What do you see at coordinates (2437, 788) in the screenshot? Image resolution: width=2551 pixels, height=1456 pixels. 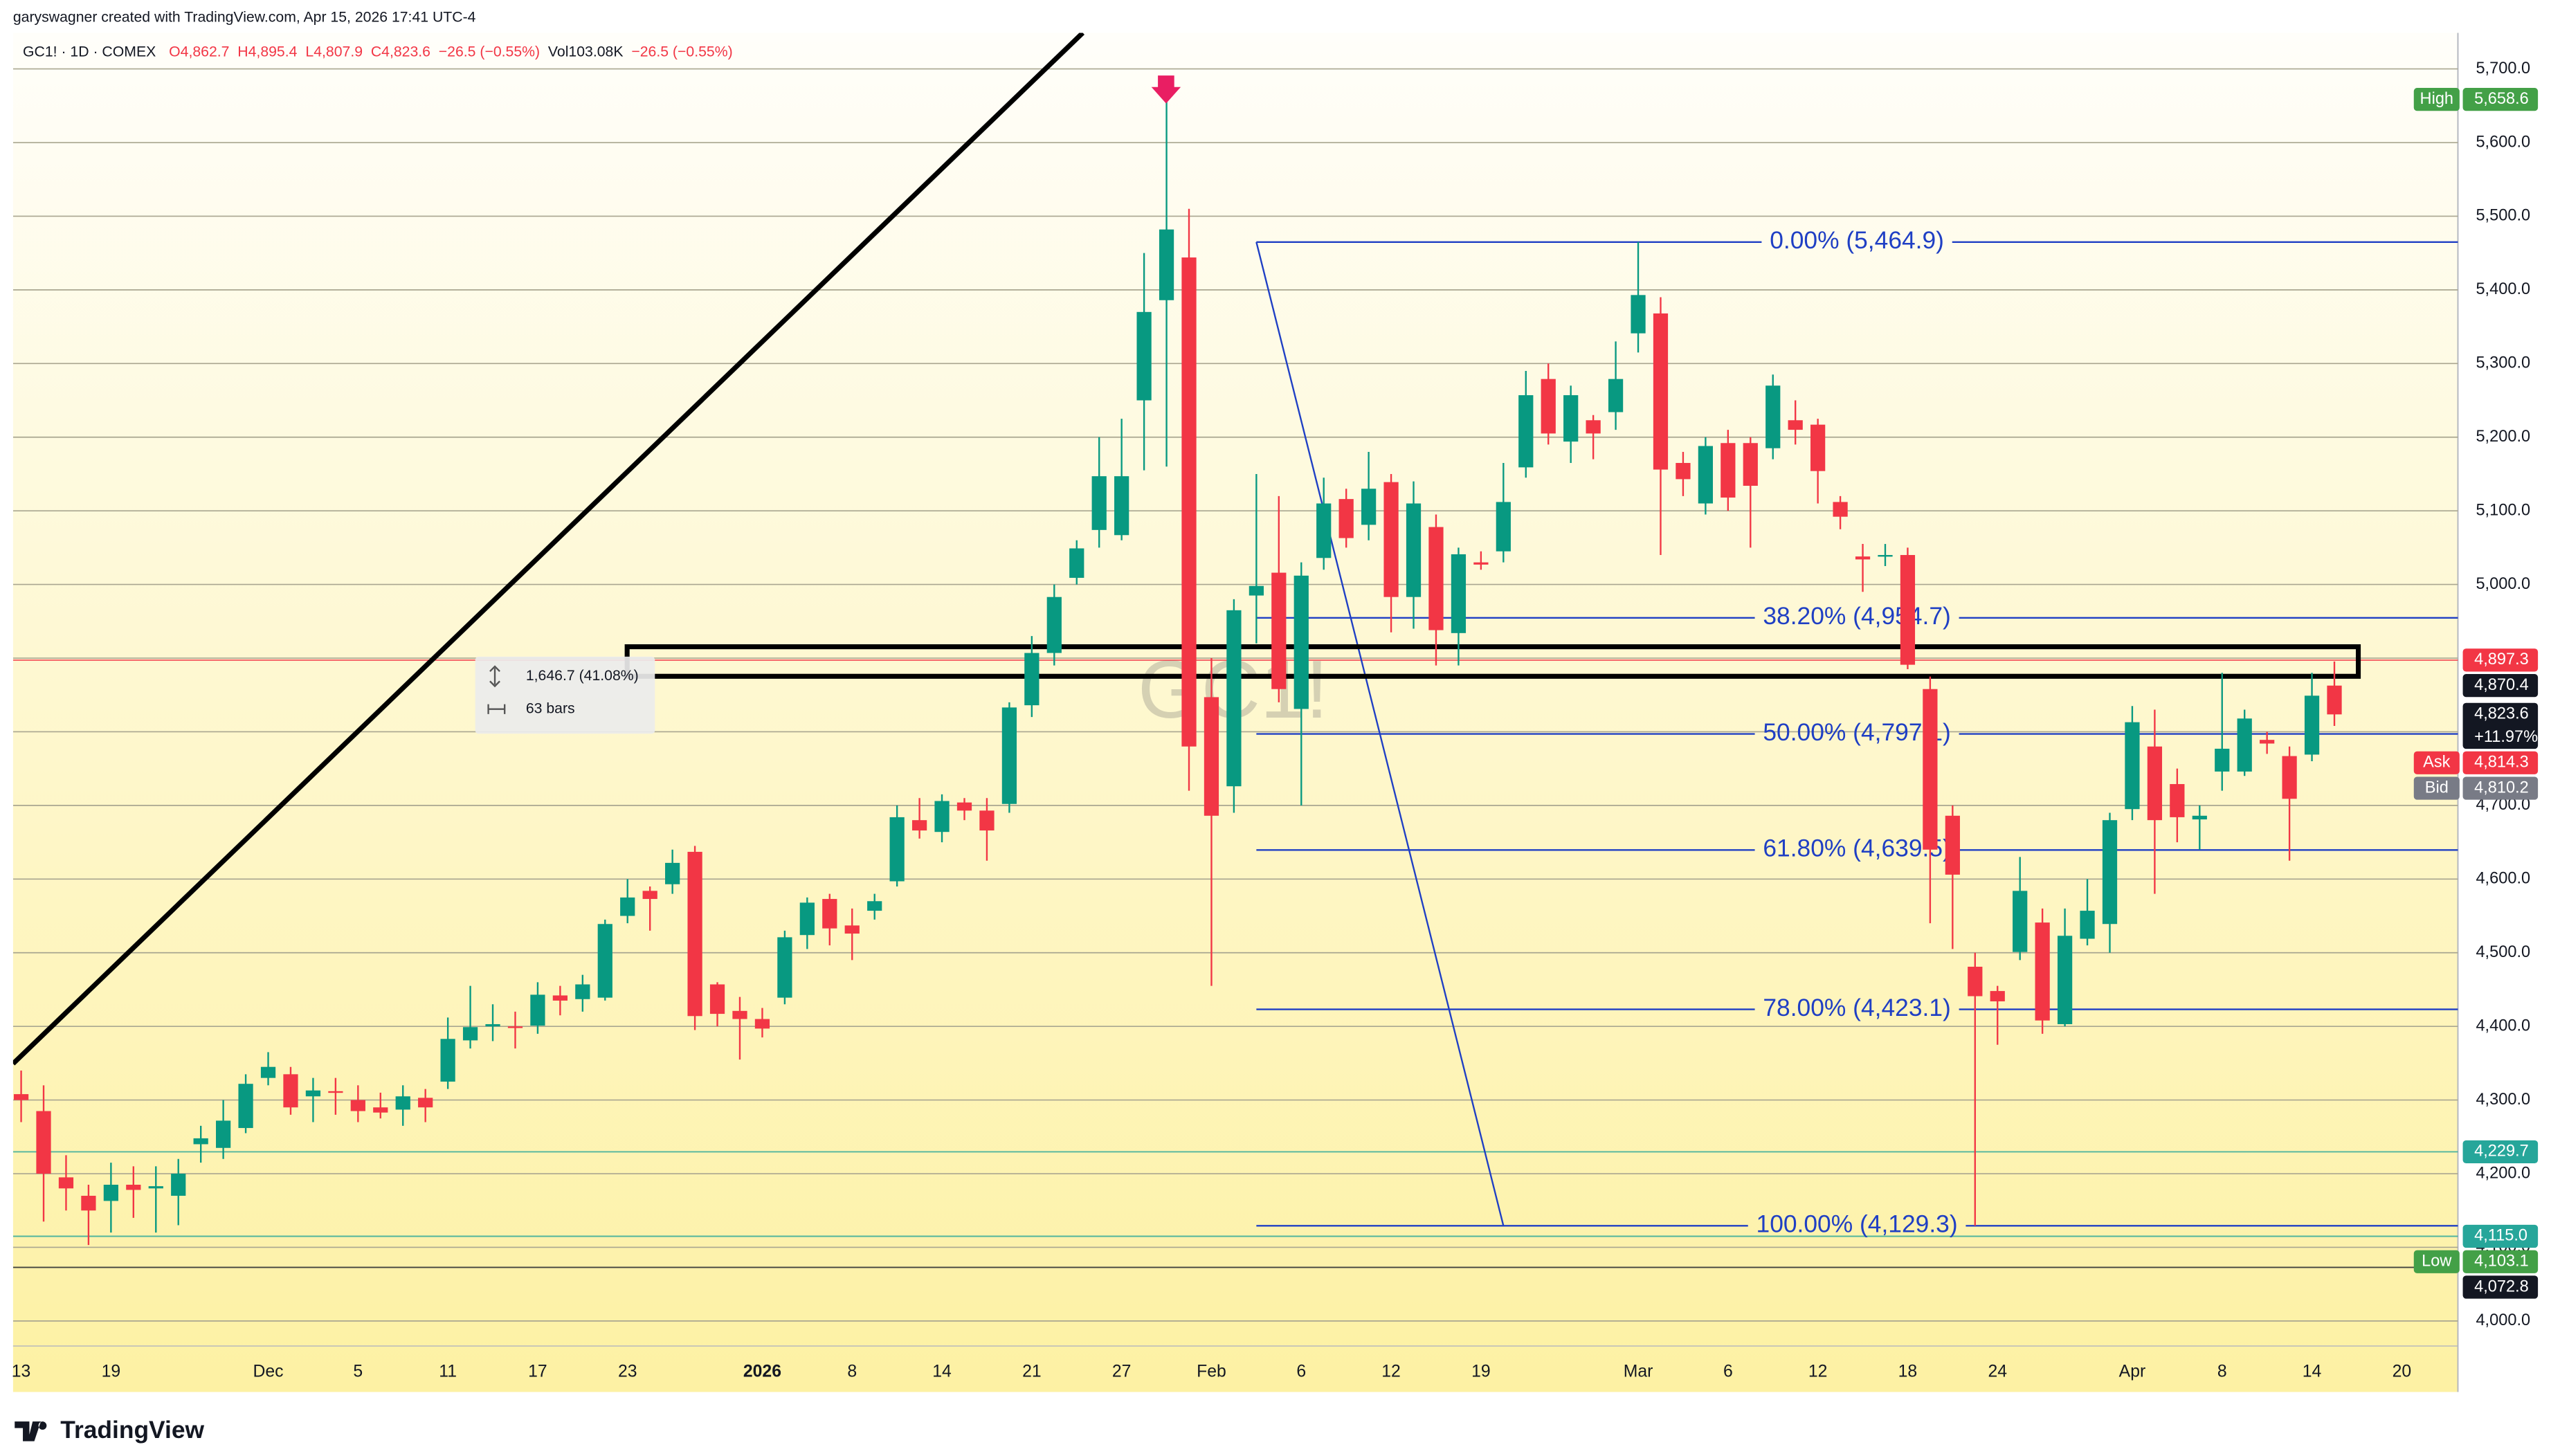 I see `price-tag: Bid` at bounding box center [2437, 788].